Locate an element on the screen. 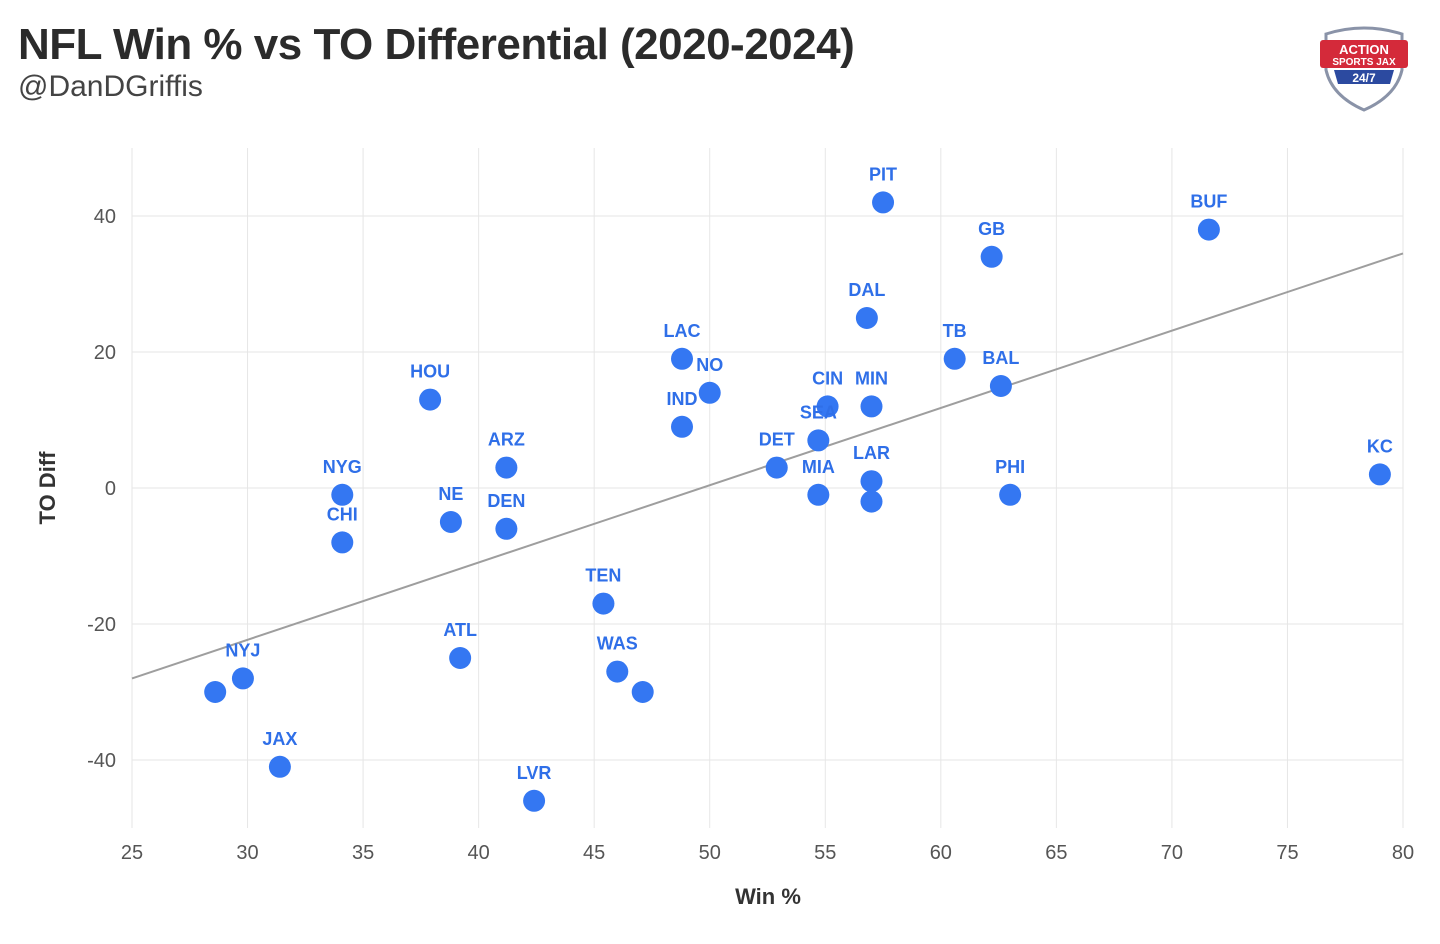  chart-title: NFL Win % vs TO Differential (2020-2024) is located at coordinates (436, 44).